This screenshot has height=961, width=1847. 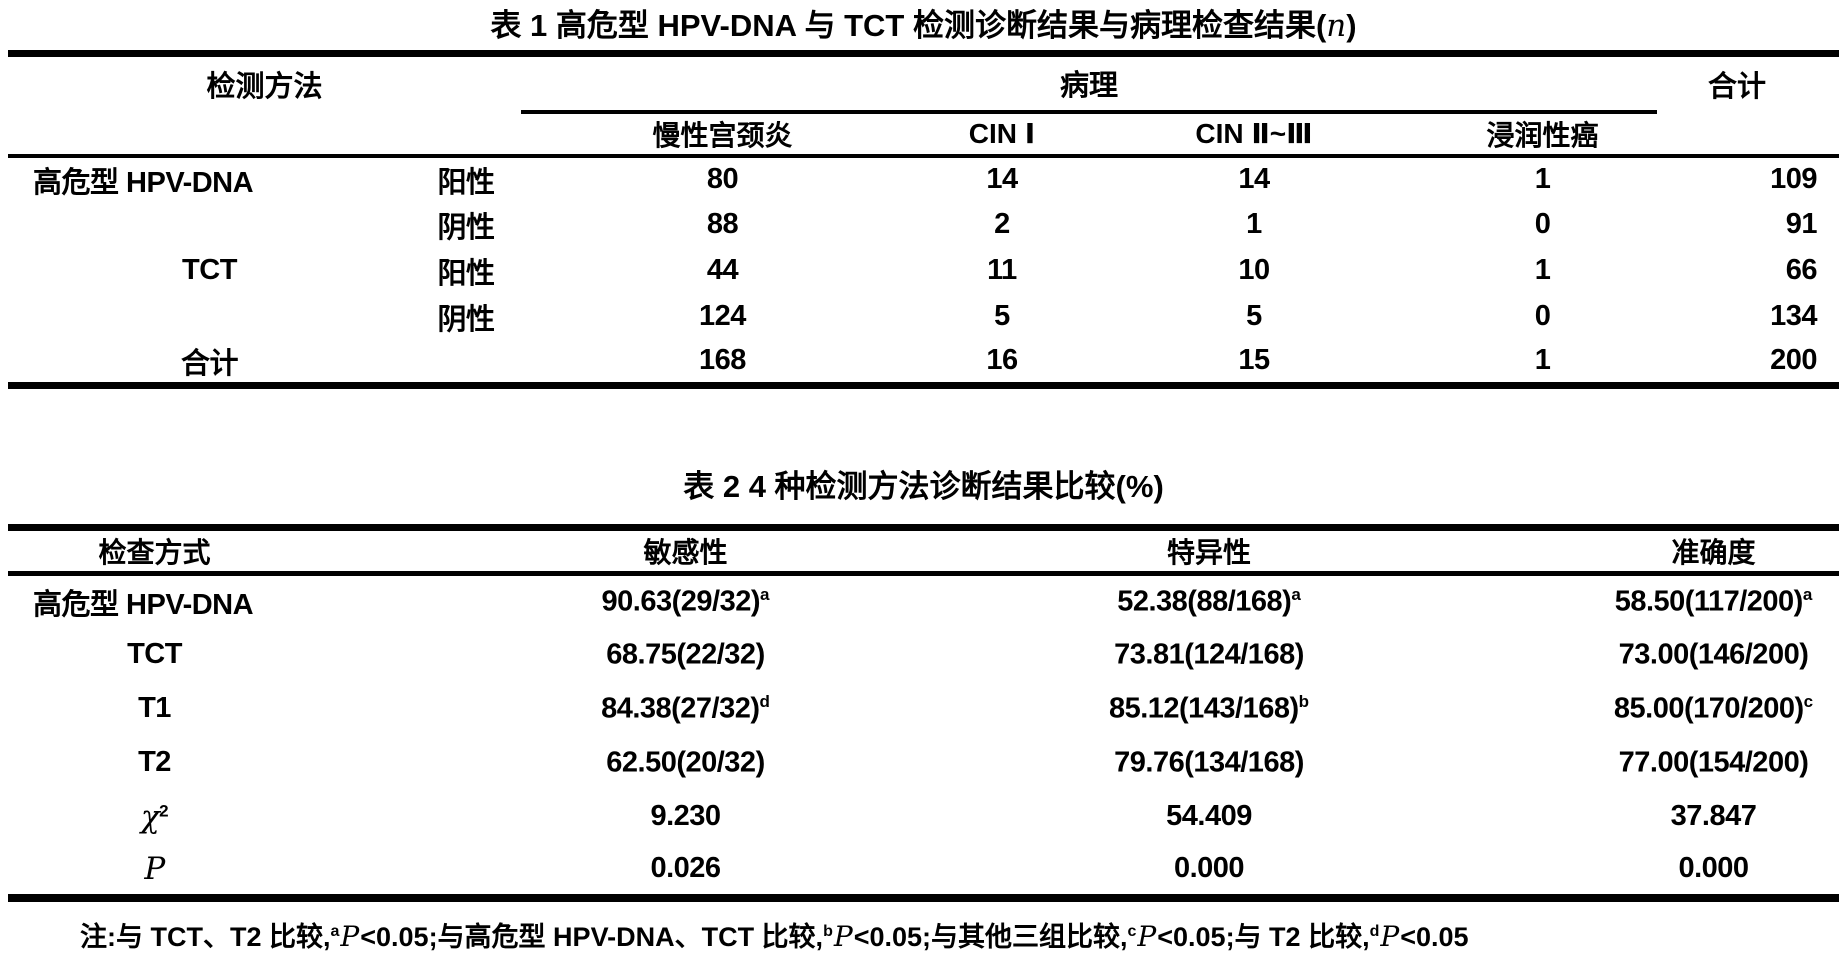 What do you see at coordinates (1801, 224) in the screenshot?
I see `cell-total: 91` at bounding box center [1801, 224].